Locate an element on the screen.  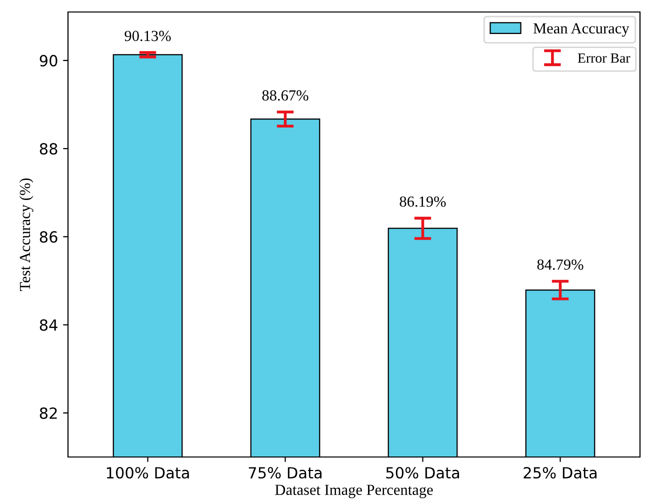
data-label: 88.67% is located at coordinates (285, 95).